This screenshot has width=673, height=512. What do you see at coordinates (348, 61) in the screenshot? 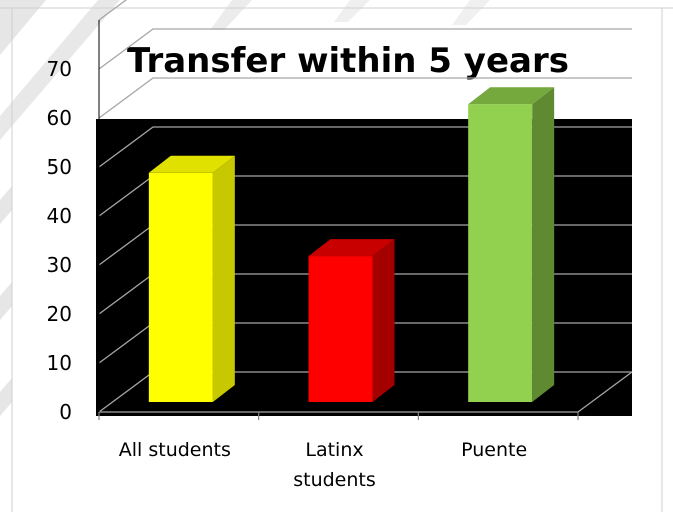
I see `chart-title: Transfer within 5 years` at bounding box center [348, 61].